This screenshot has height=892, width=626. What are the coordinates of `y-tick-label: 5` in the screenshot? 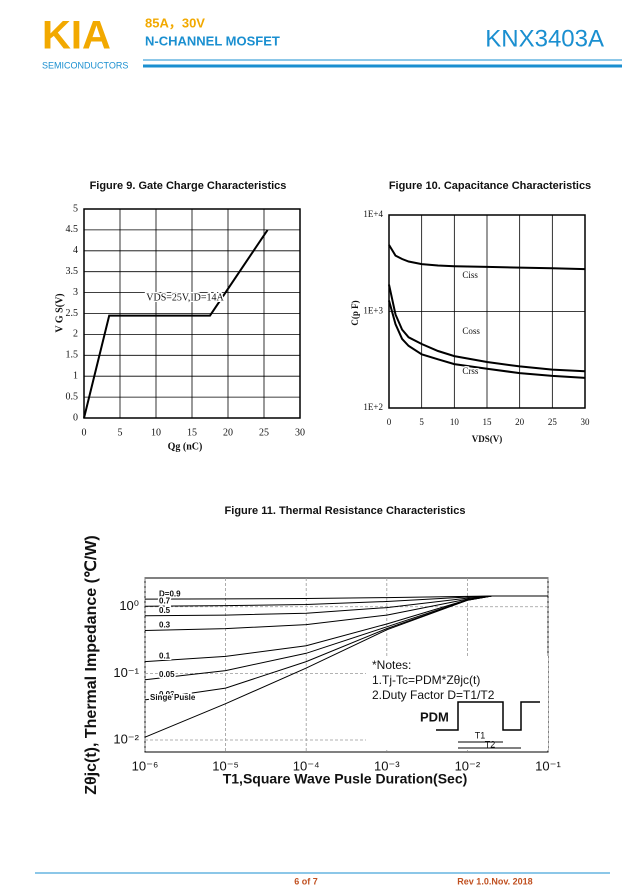 It's located at (75, 208).